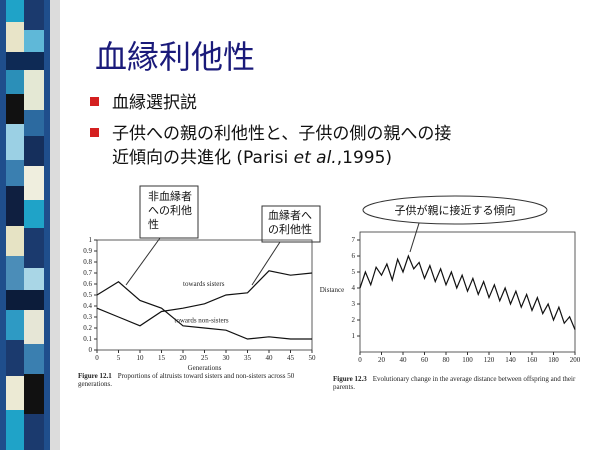 The image size is (600, 450). I want to click on callout-text: 性, so click(153, 224).